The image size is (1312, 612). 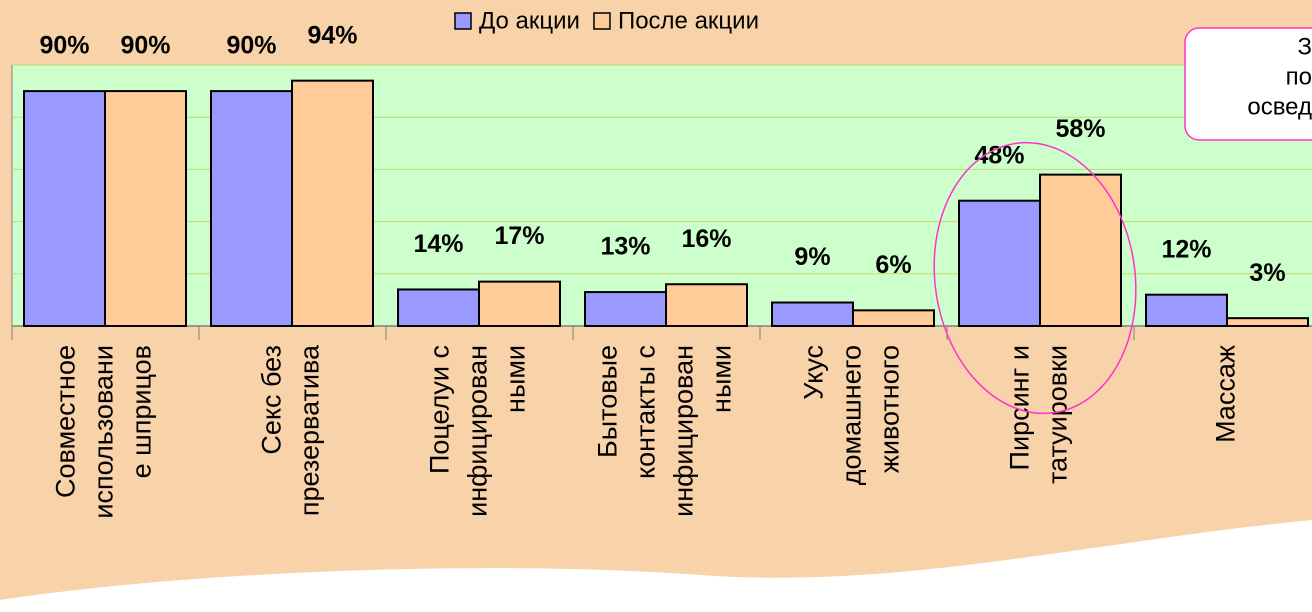 What do you see at coordinates (893, 265) in the screenshot?
I see `value-label: 6%` at bounding box center [893, 265].